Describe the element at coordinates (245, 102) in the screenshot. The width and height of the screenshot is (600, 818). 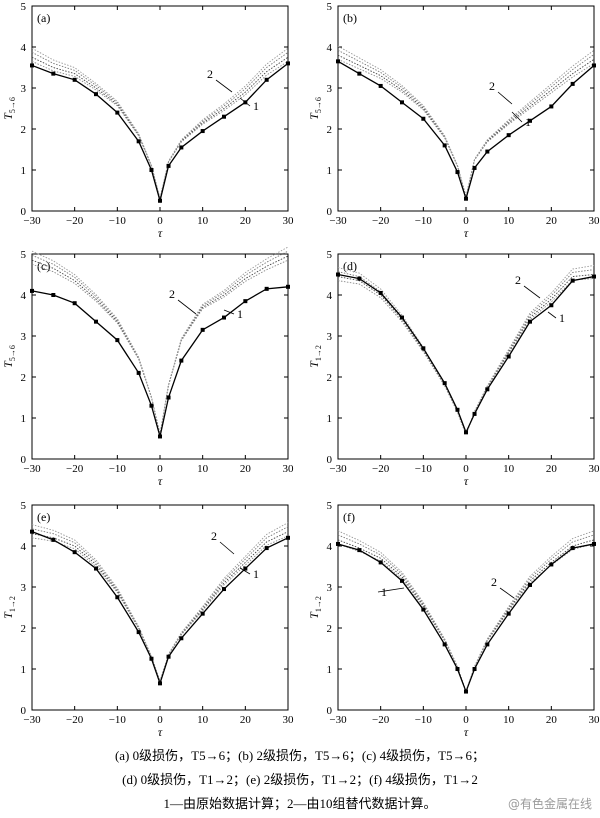
I see `annotation-1-leader` at that location.